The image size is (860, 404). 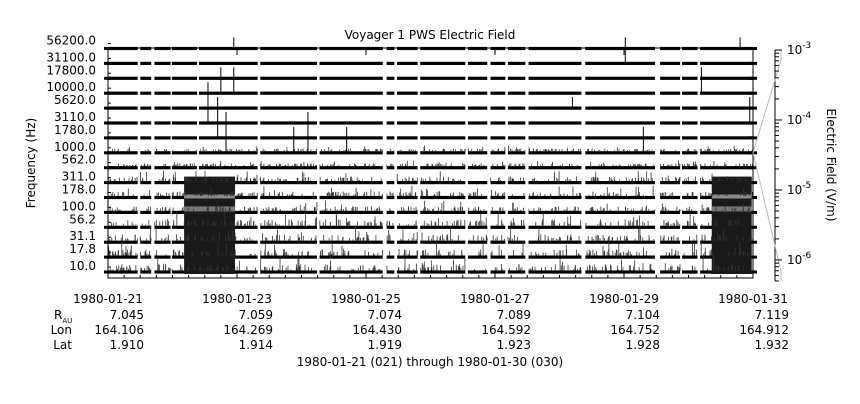 I want to click on y-tick-label: 3110.0, so click(x=75, y=117).